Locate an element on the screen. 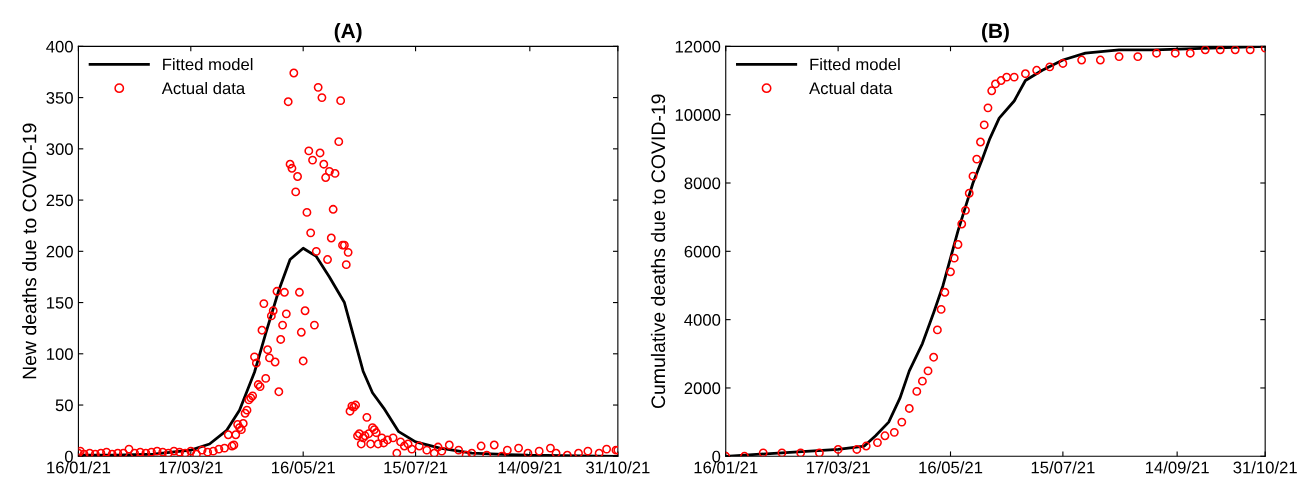 Image resolution: width=1307 pixels, height=488 pixels. y-tick-label: 350 is located at coordinates (59, 98).